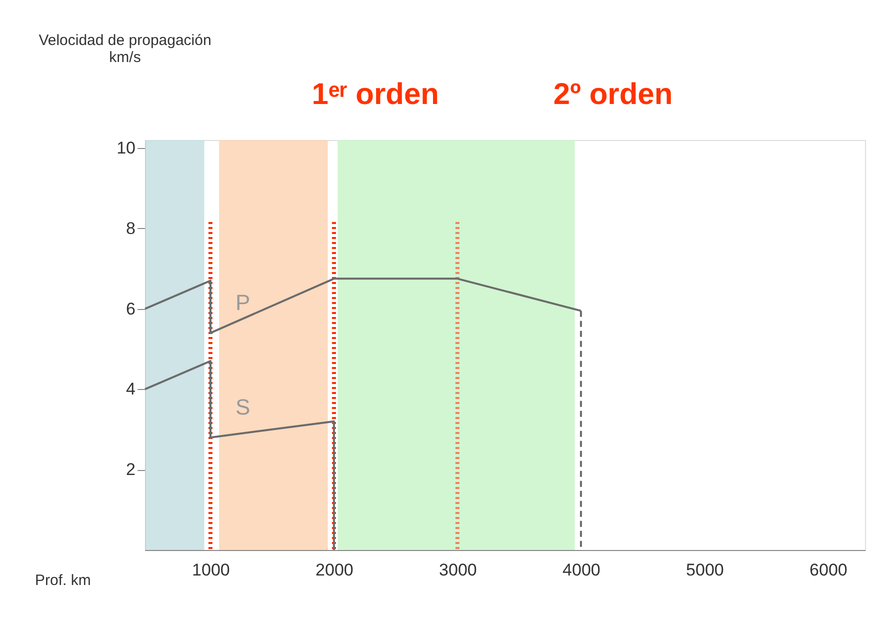 The height and width of the screenshot is (641, 895). Describe the element at coordinates (126, 148) in the screenshot. I see `y-tick-label: 10` at that location.